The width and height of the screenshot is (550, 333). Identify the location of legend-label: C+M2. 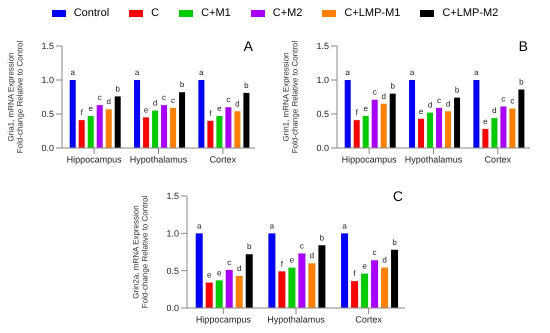
(287, 13).